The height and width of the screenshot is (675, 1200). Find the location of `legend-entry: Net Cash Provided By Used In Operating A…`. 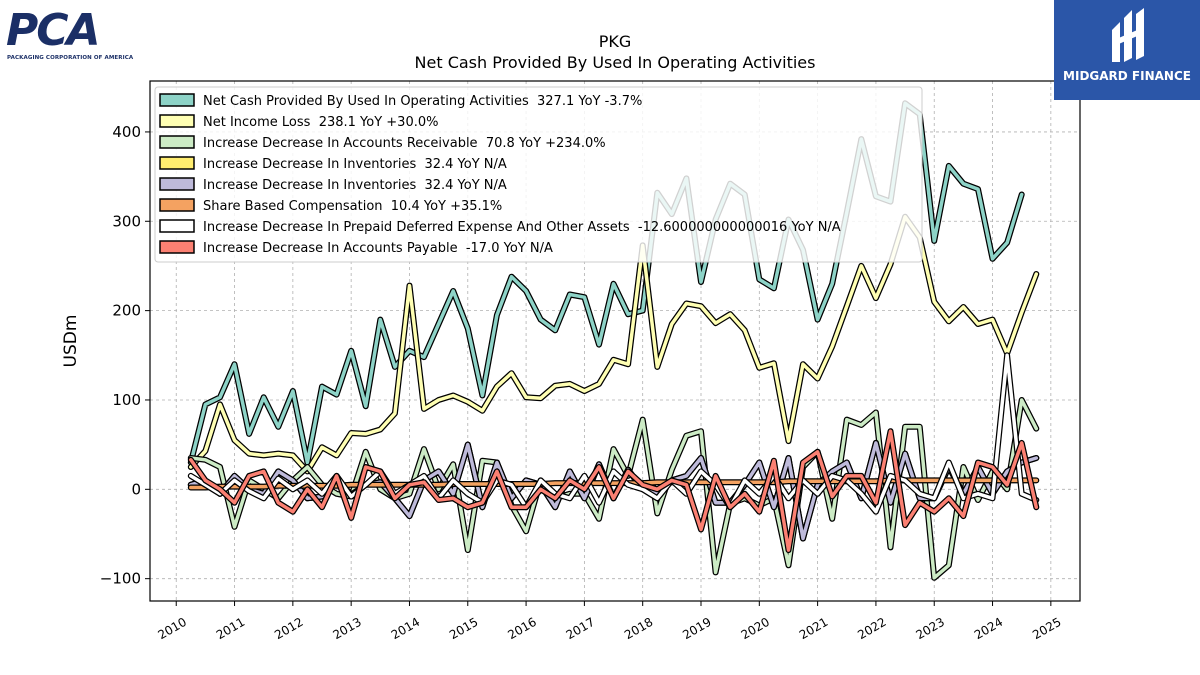

legend-entry: Net Cash Provided By Used In Operating A… is located at coordinates (422, 101).